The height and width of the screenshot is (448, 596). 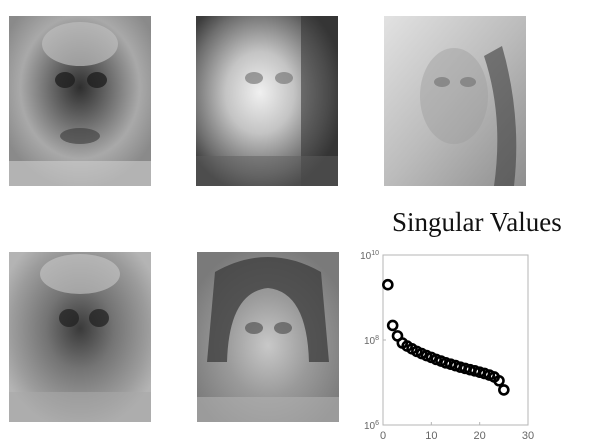 I want to click on x-tick-label: 30, so click(x=528, y=436).